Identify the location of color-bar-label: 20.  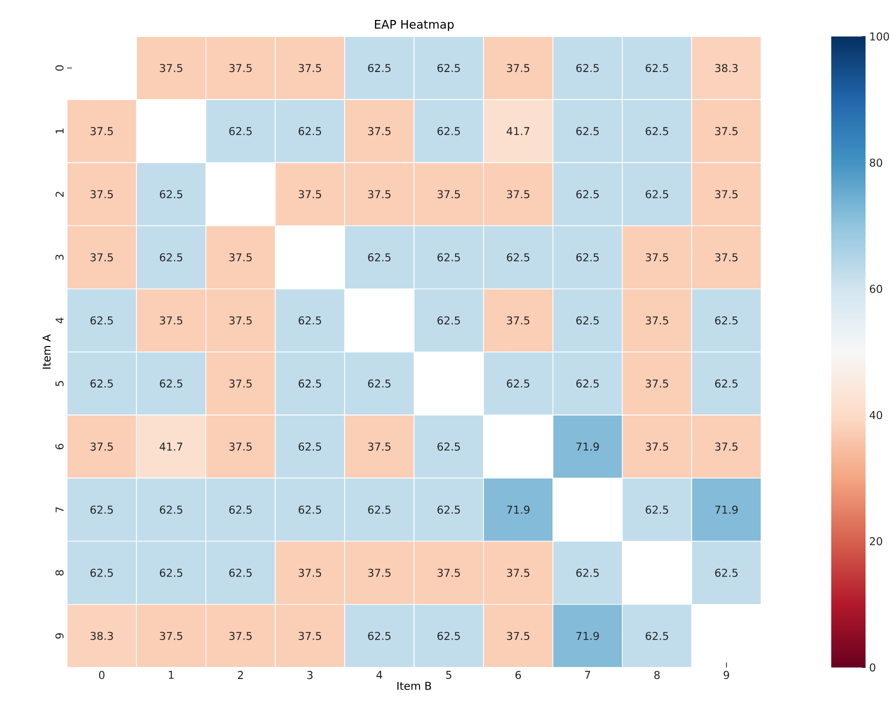
(876, 541).